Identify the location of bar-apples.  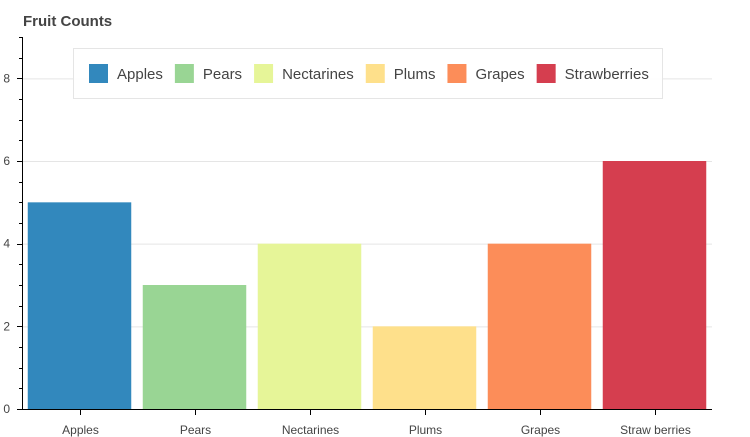
(79, 305).